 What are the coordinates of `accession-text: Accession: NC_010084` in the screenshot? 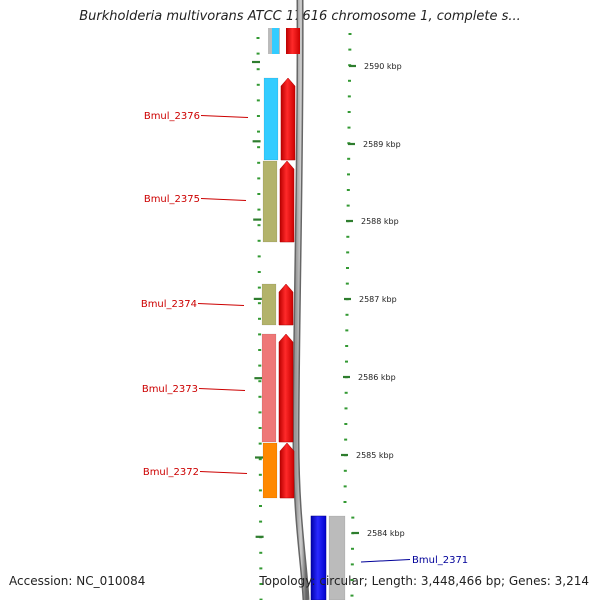 It's located at (77, 581).